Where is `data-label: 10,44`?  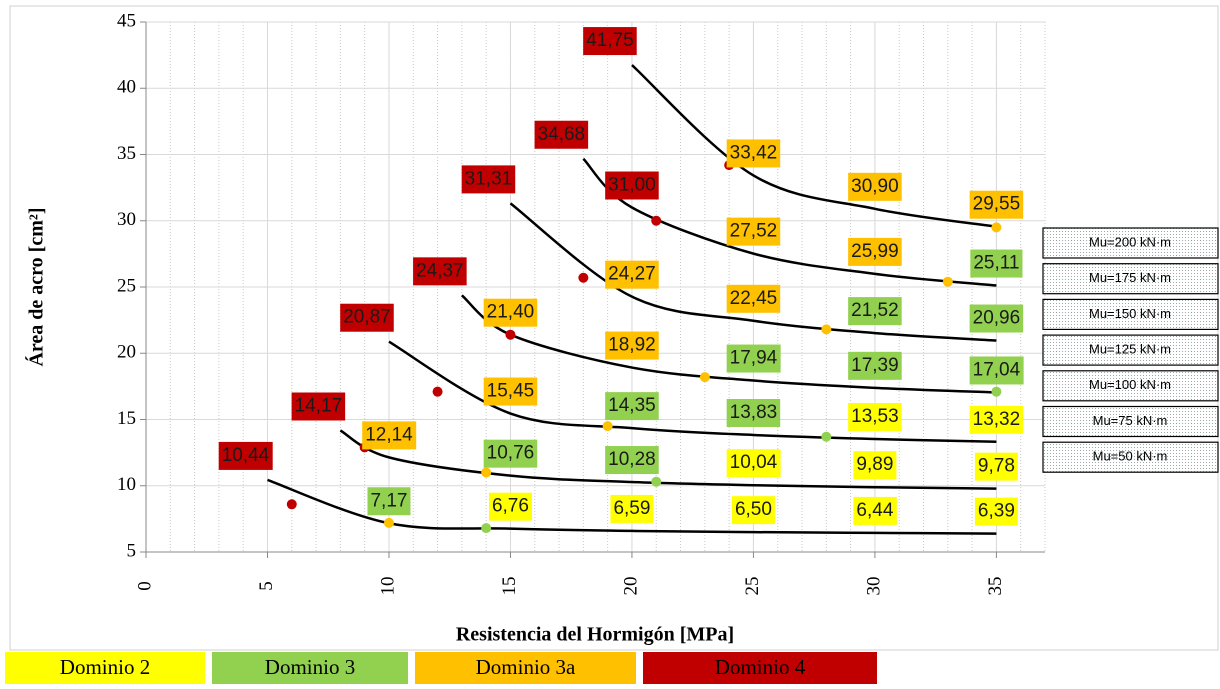
data-label: 10,44 is located at coordinates (245, 455).